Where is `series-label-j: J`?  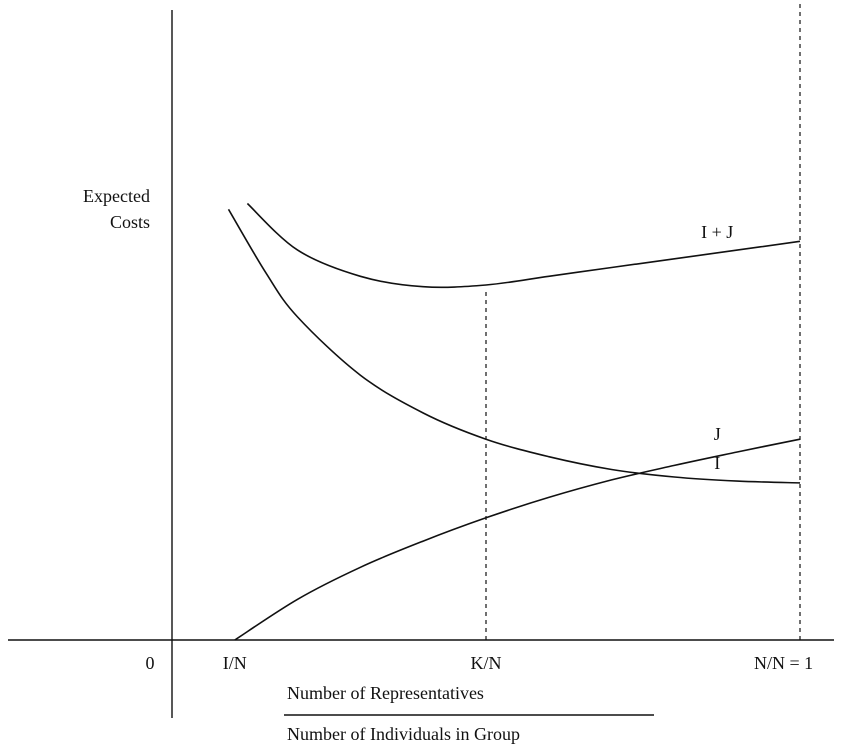 series-label-j: J is located at coordinates (717, 434).